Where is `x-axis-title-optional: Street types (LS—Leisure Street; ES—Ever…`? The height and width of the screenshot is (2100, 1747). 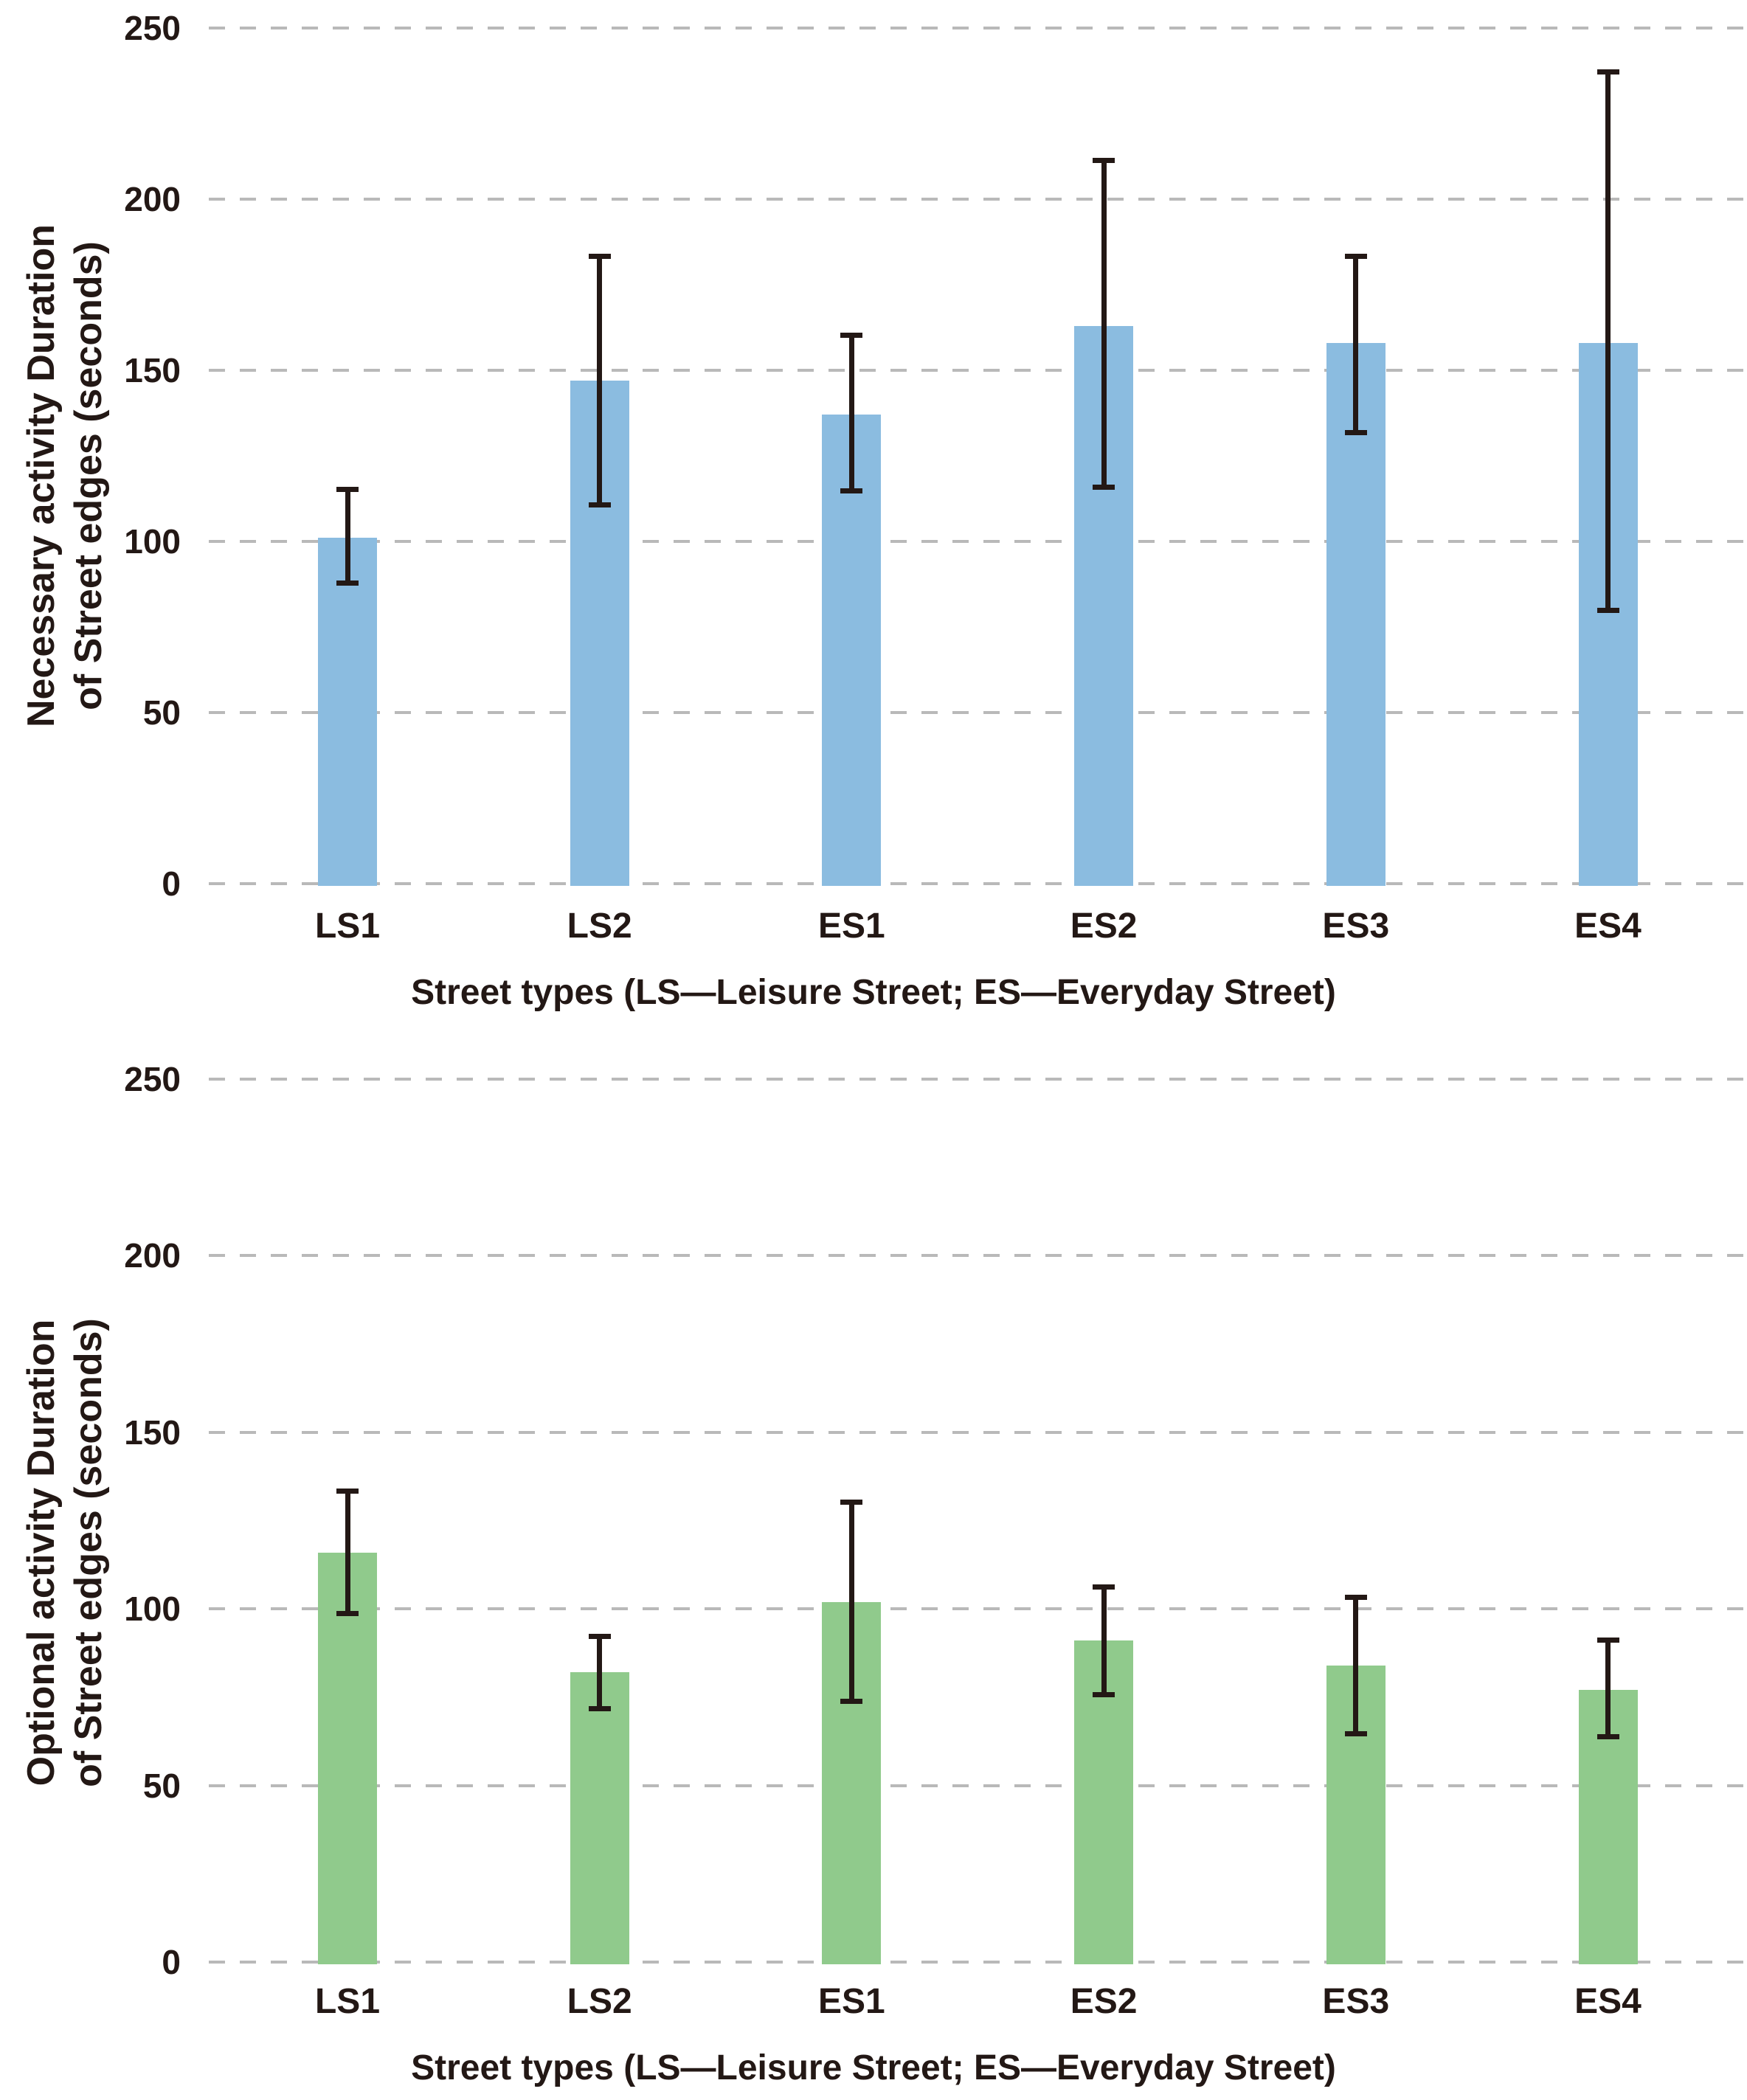
x-axis-title-optional: Street types (LS—Leisure Street; ES—Ever… is located at coordinates (873, 2067).